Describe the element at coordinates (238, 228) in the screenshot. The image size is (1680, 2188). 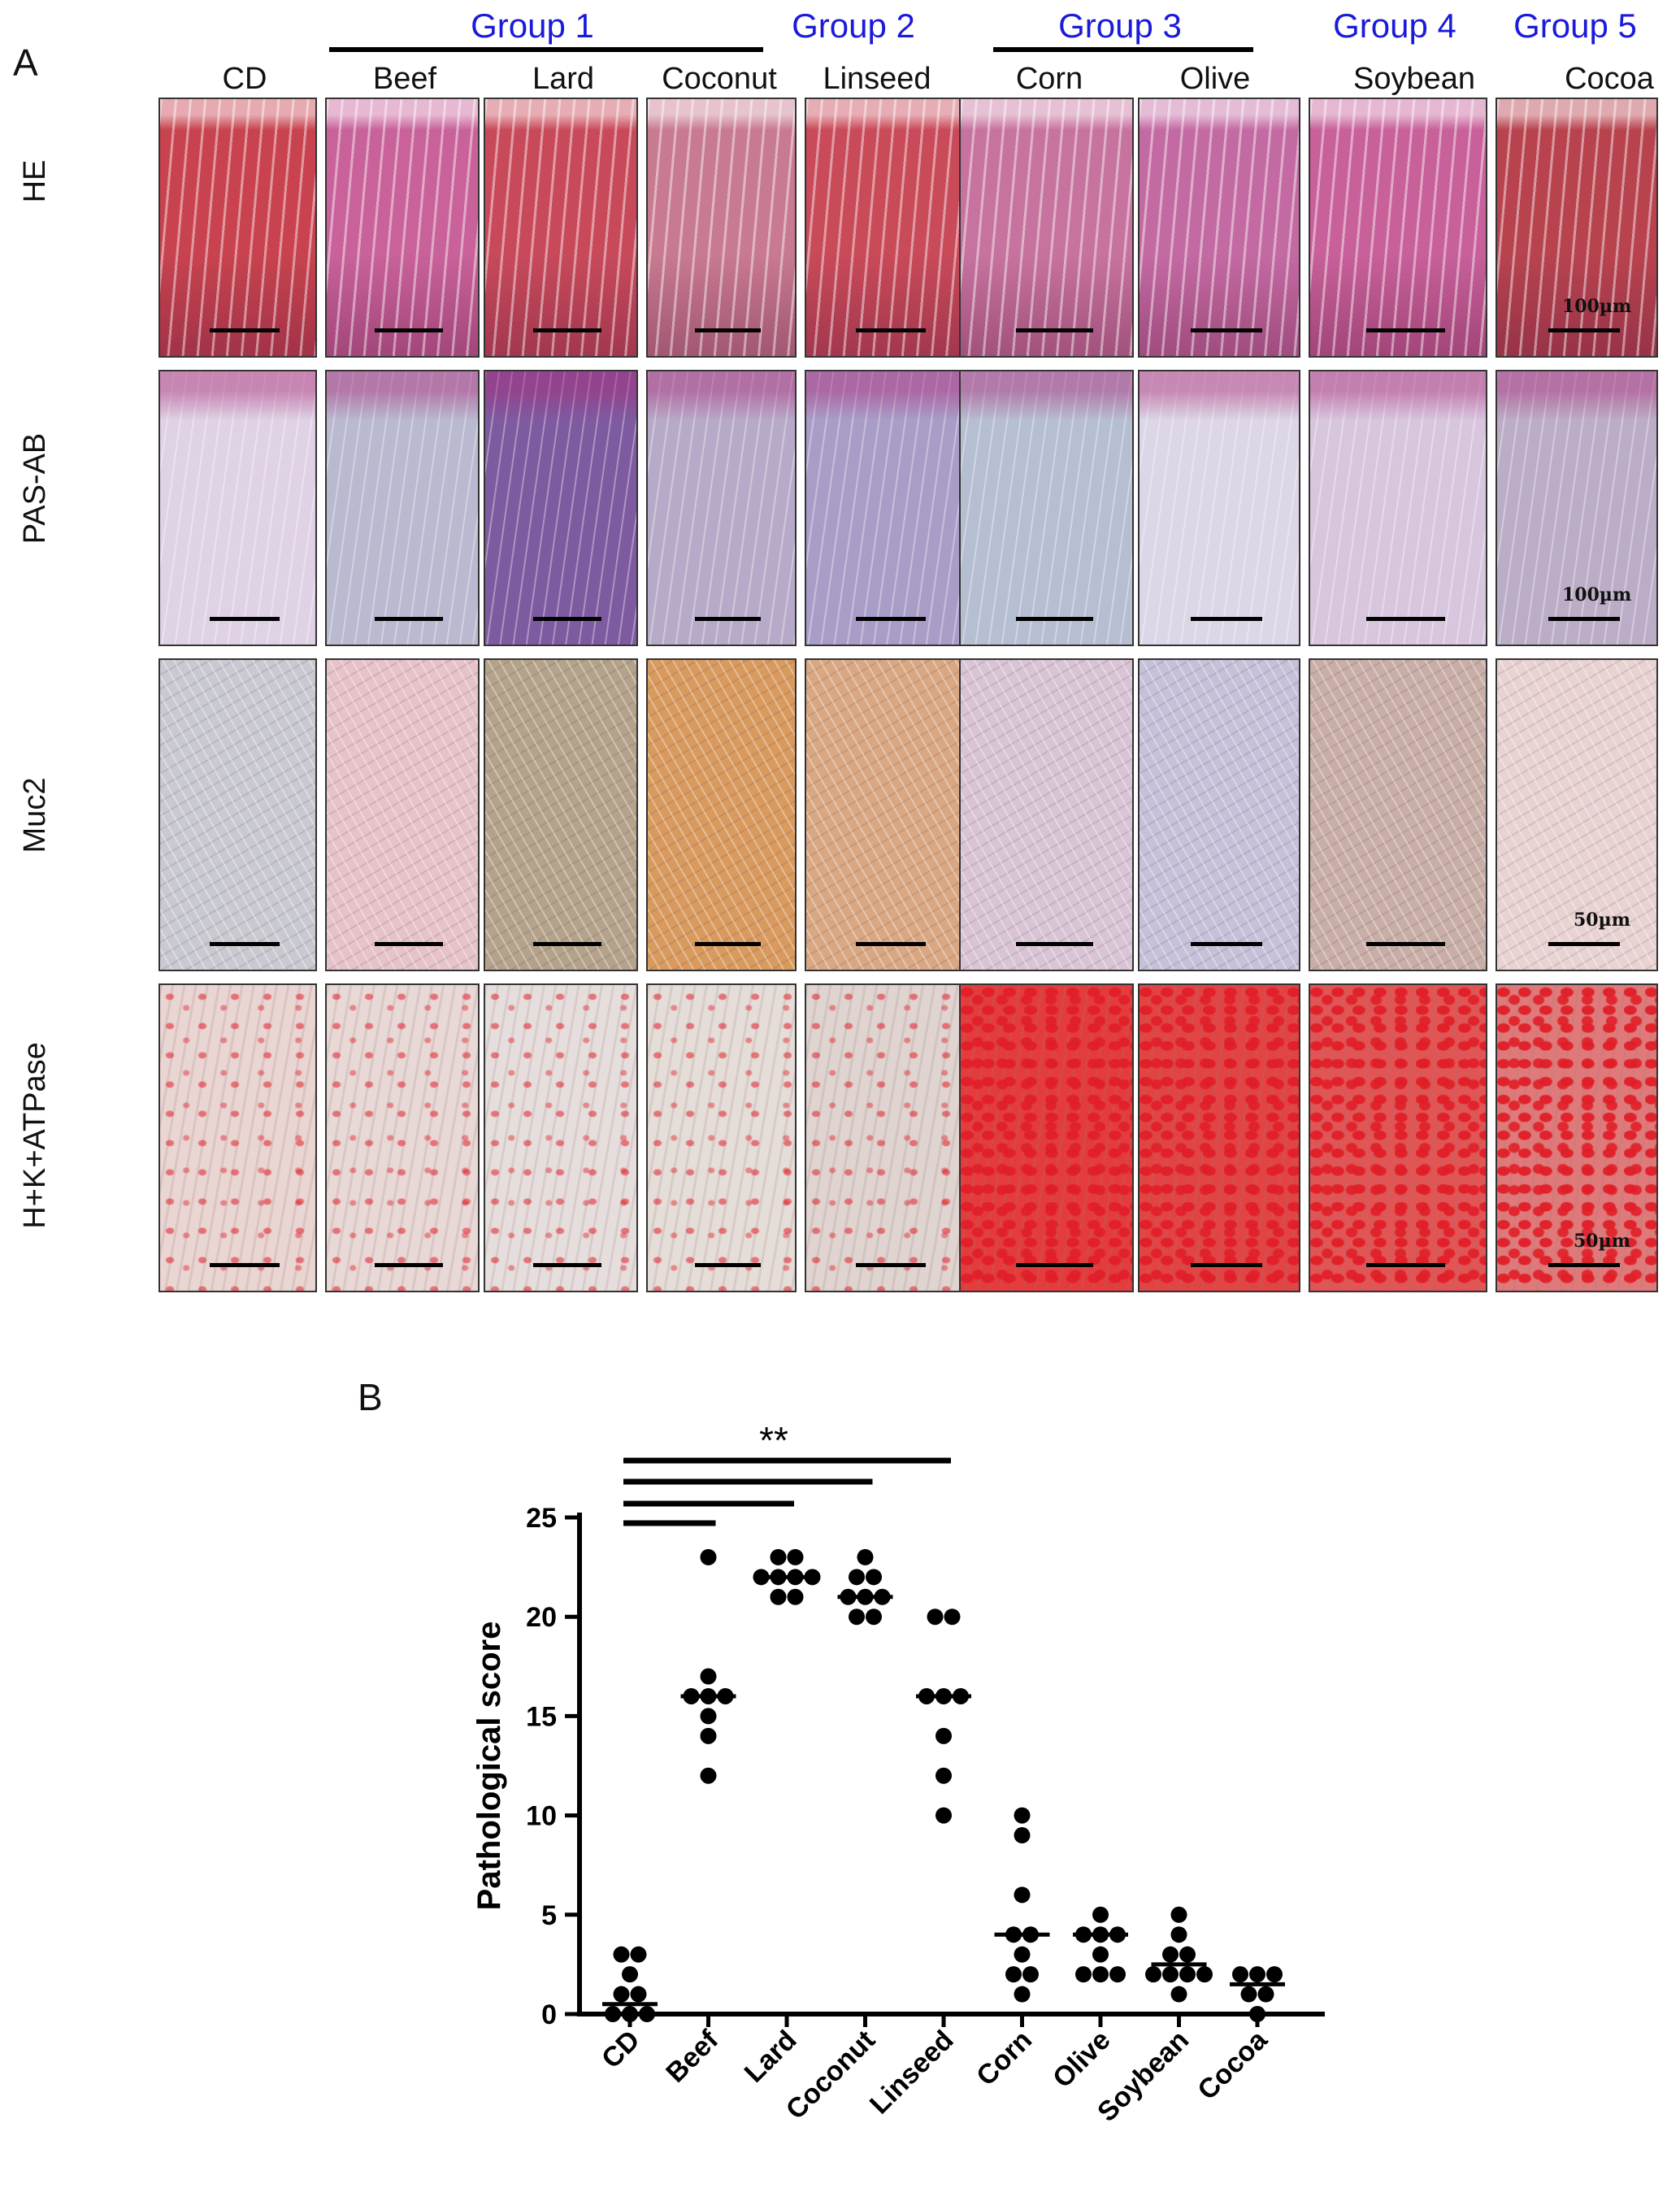
I see `micrograph-he-cd` at that location.